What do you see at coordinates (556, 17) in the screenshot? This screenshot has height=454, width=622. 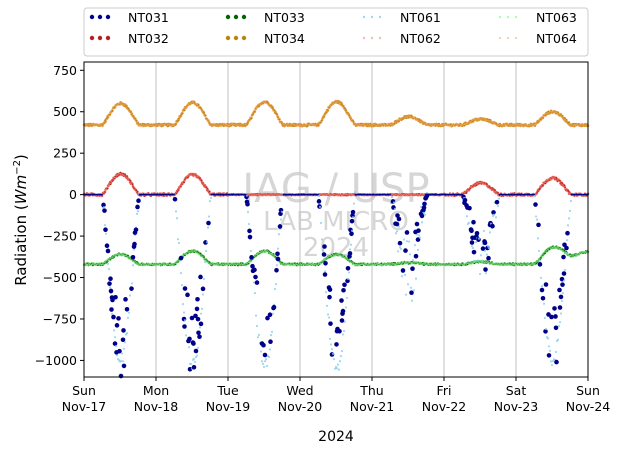 I see `legend-label: NT063` at bounding box center [556, 17].